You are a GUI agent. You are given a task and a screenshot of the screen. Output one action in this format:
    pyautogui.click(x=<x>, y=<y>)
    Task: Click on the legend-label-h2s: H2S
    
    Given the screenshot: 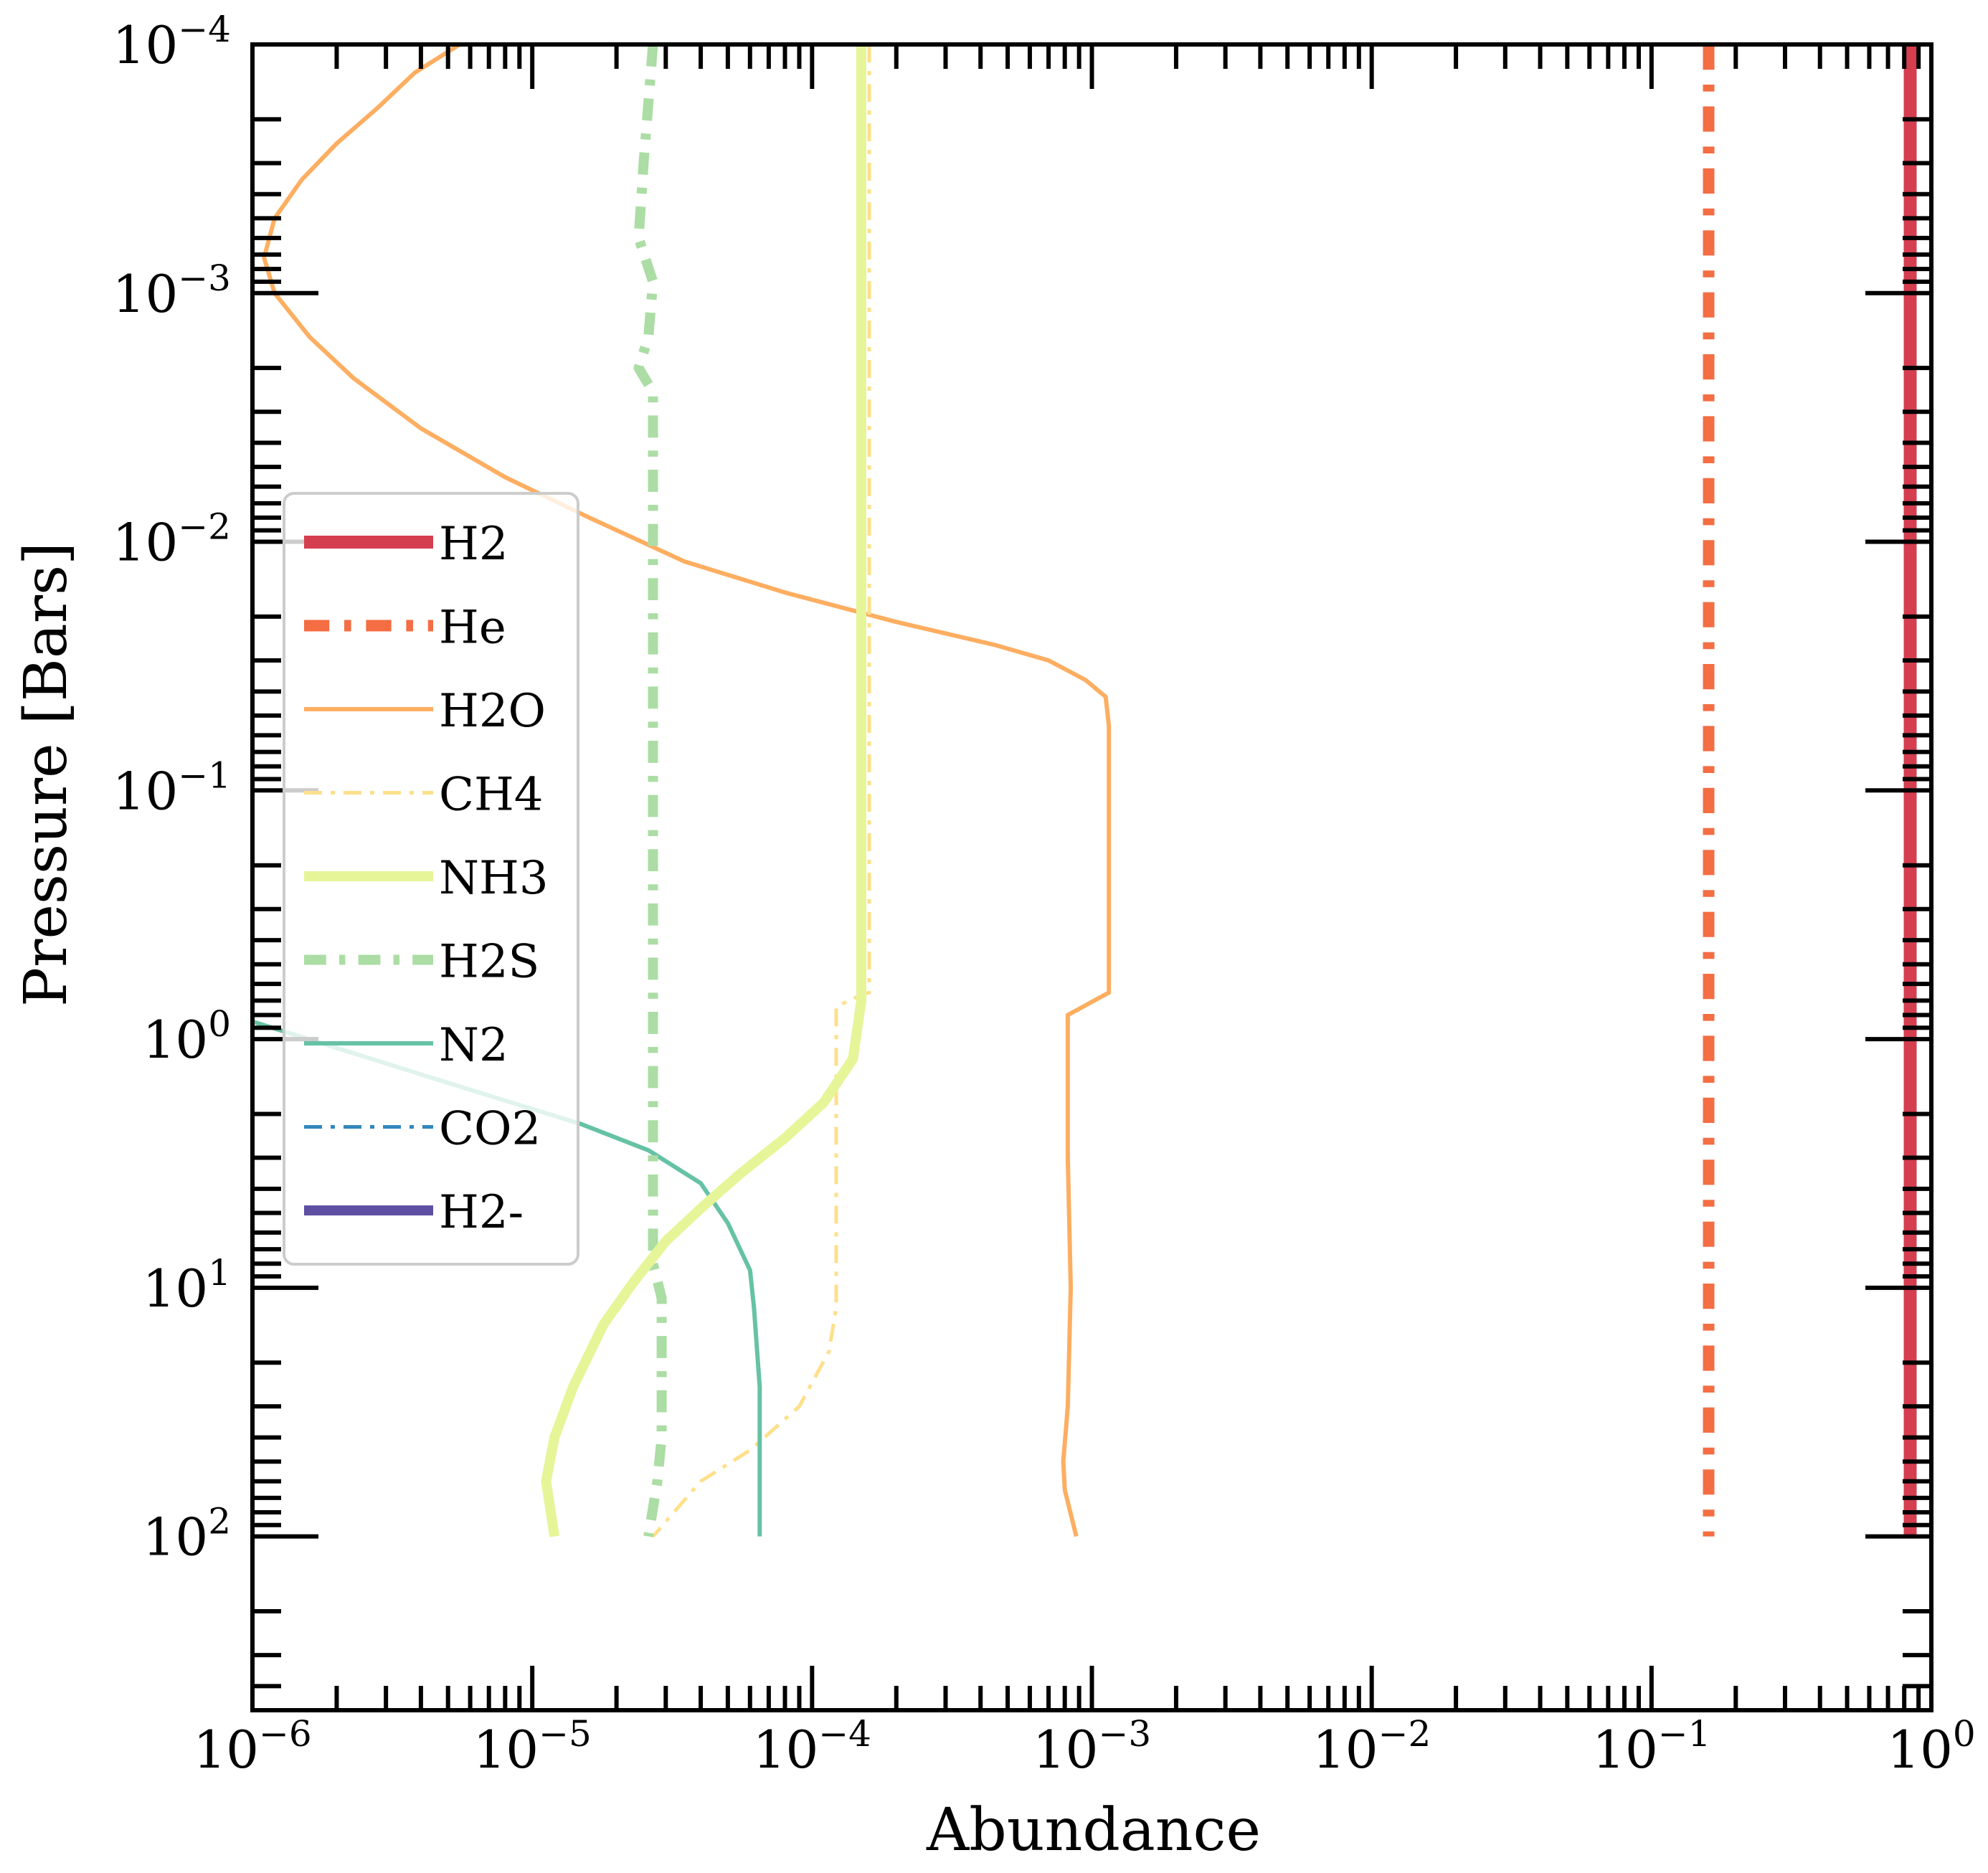 What is the action you would take?
    pyautogui.click(x=489, y=962)
    